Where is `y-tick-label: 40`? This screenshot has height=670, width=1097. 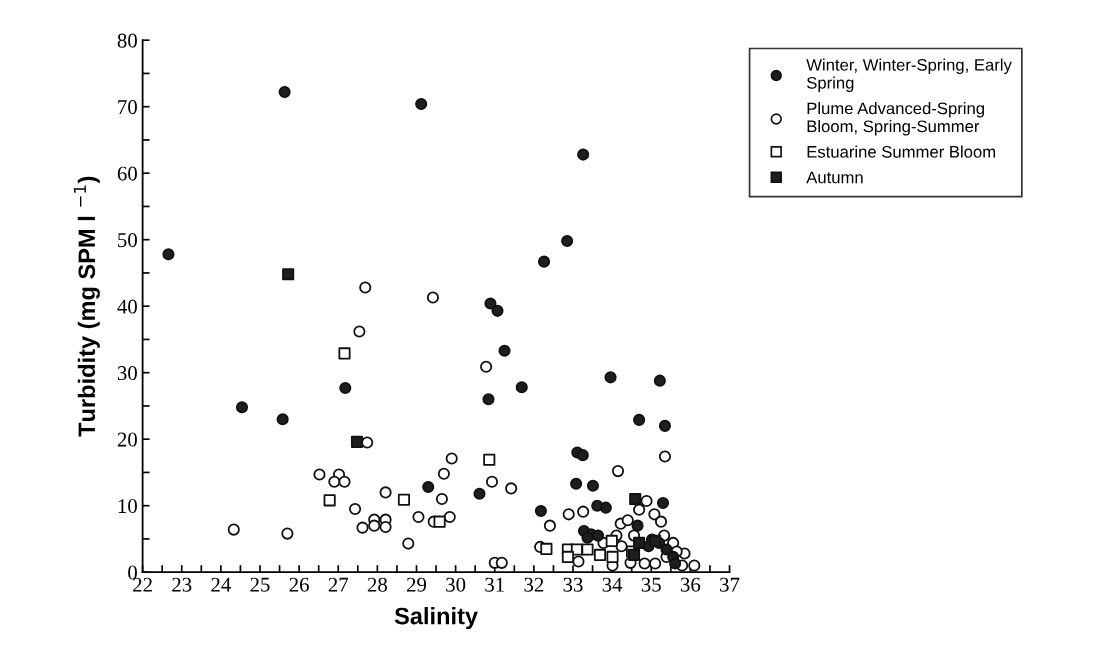 y-tick-label: 40 is located at coordinates (127, 306).